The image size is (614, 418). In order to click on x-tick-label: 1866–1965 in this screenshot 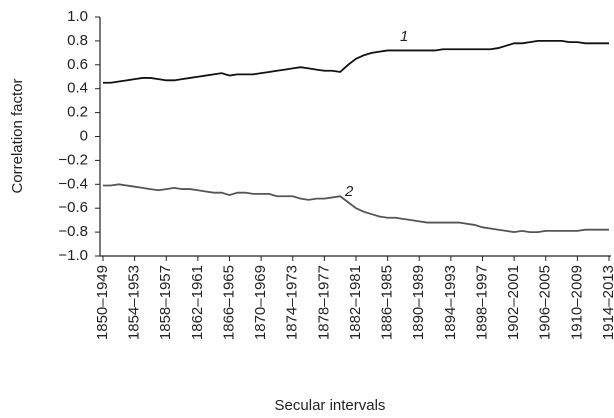, I will do `click(228, 302)`.